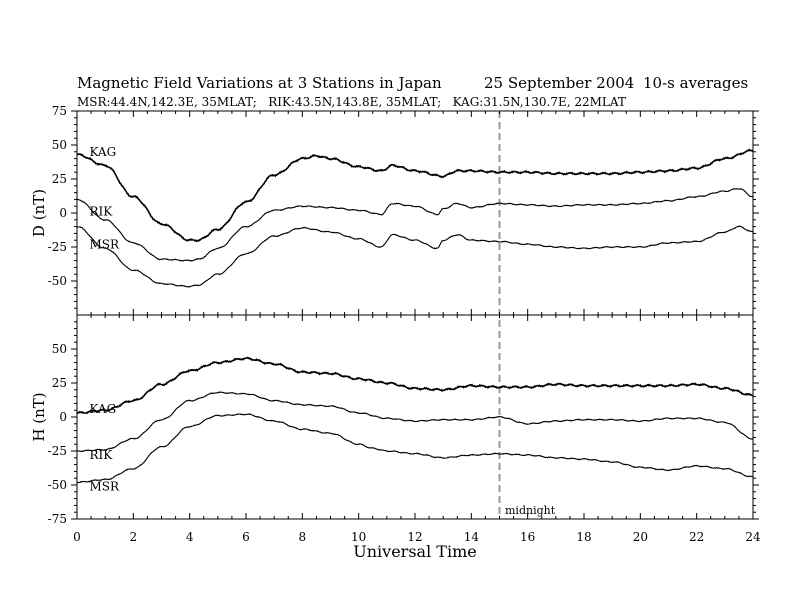 This screenshot has width=792, height=612. What do you see at coordinates (134, 537) in the screenshot?
I see `x-tick-label: 2` at bounding box center [134, 537].